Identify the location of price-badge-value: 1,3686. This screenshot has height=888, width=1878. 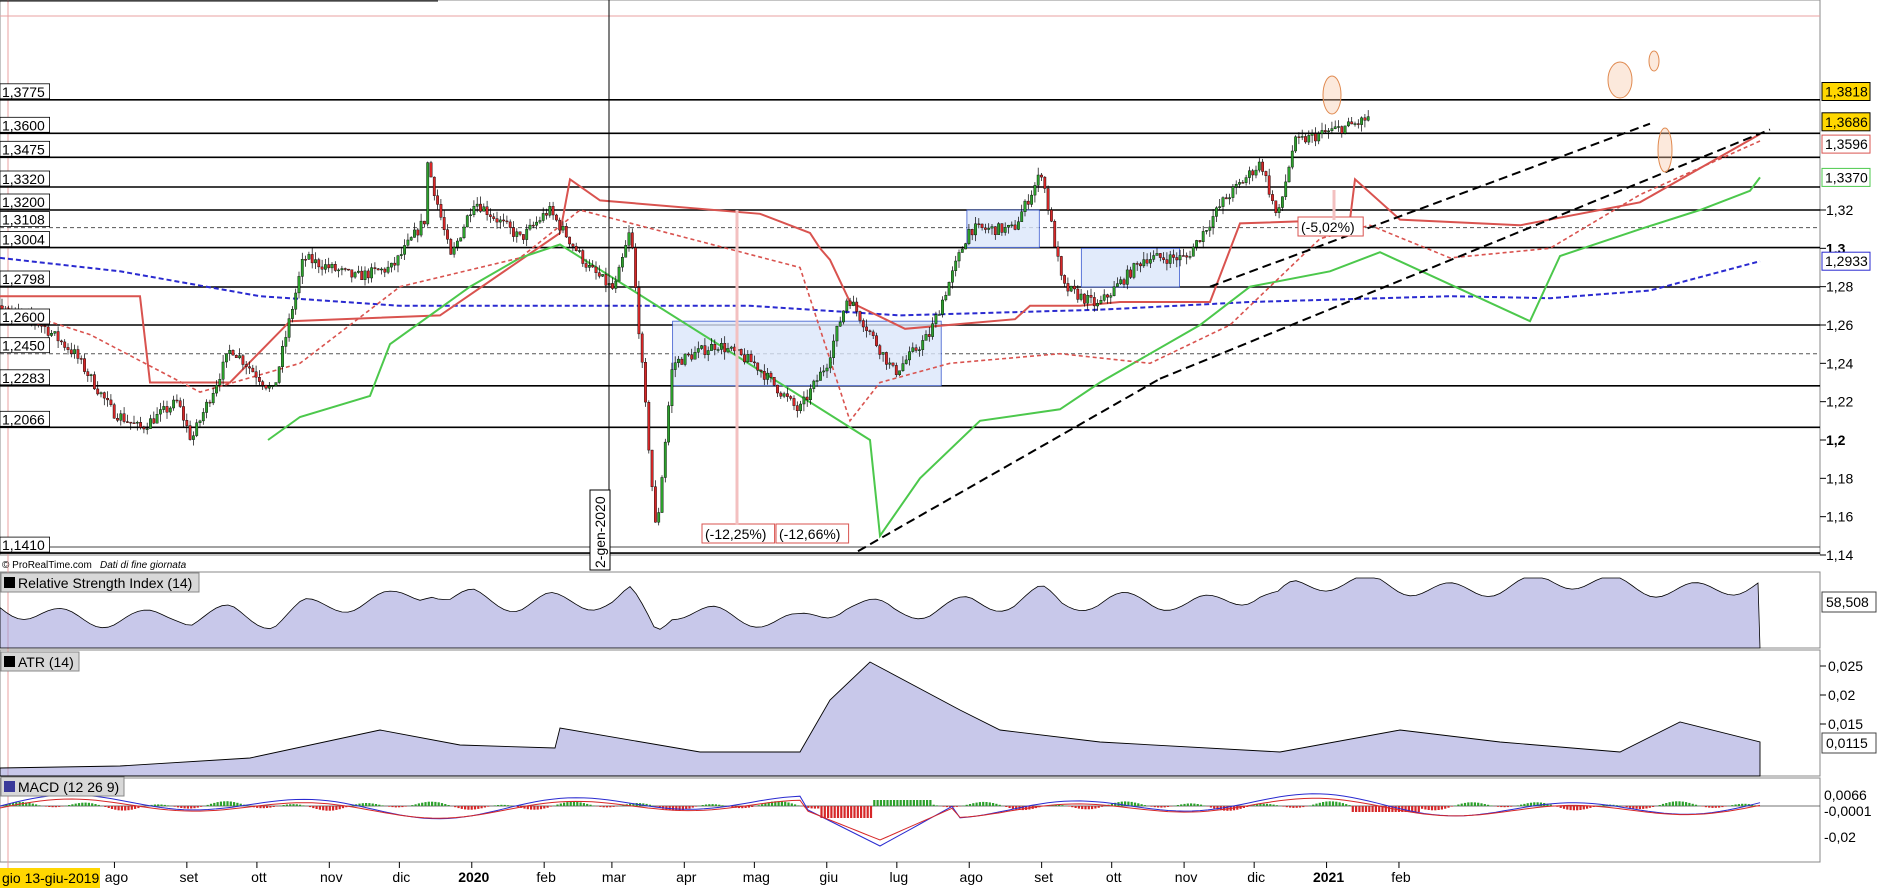
(1846, 122).